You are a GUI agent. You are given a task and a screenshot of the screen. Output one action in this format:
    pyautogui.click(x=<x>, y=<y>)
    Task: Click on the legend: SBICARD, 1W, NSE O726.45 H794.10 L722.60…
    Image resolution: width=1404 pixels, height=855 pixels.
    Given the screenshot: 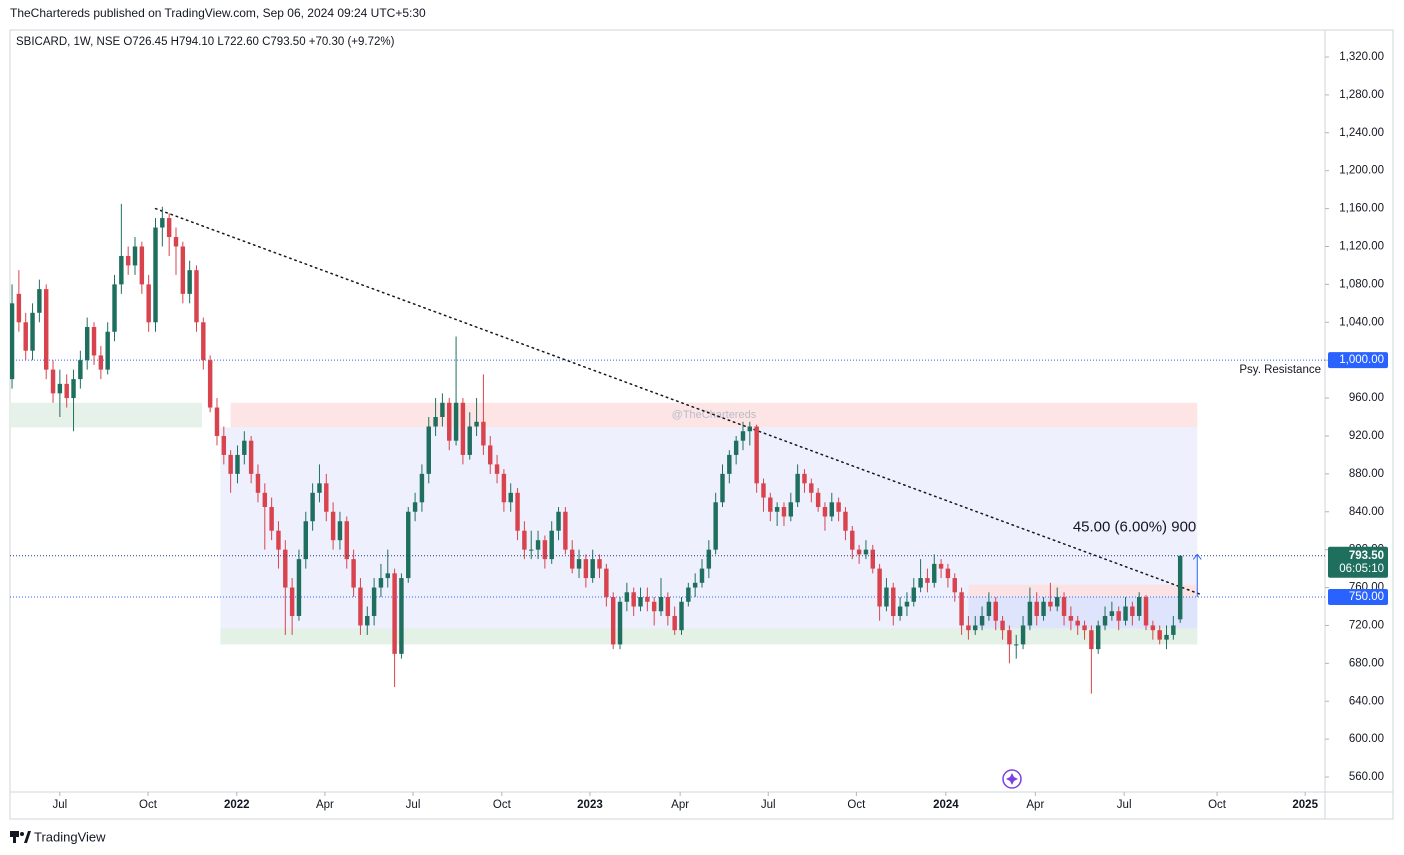 What is the action you would take?
    pyautogui.click(x=205, y=42)
    